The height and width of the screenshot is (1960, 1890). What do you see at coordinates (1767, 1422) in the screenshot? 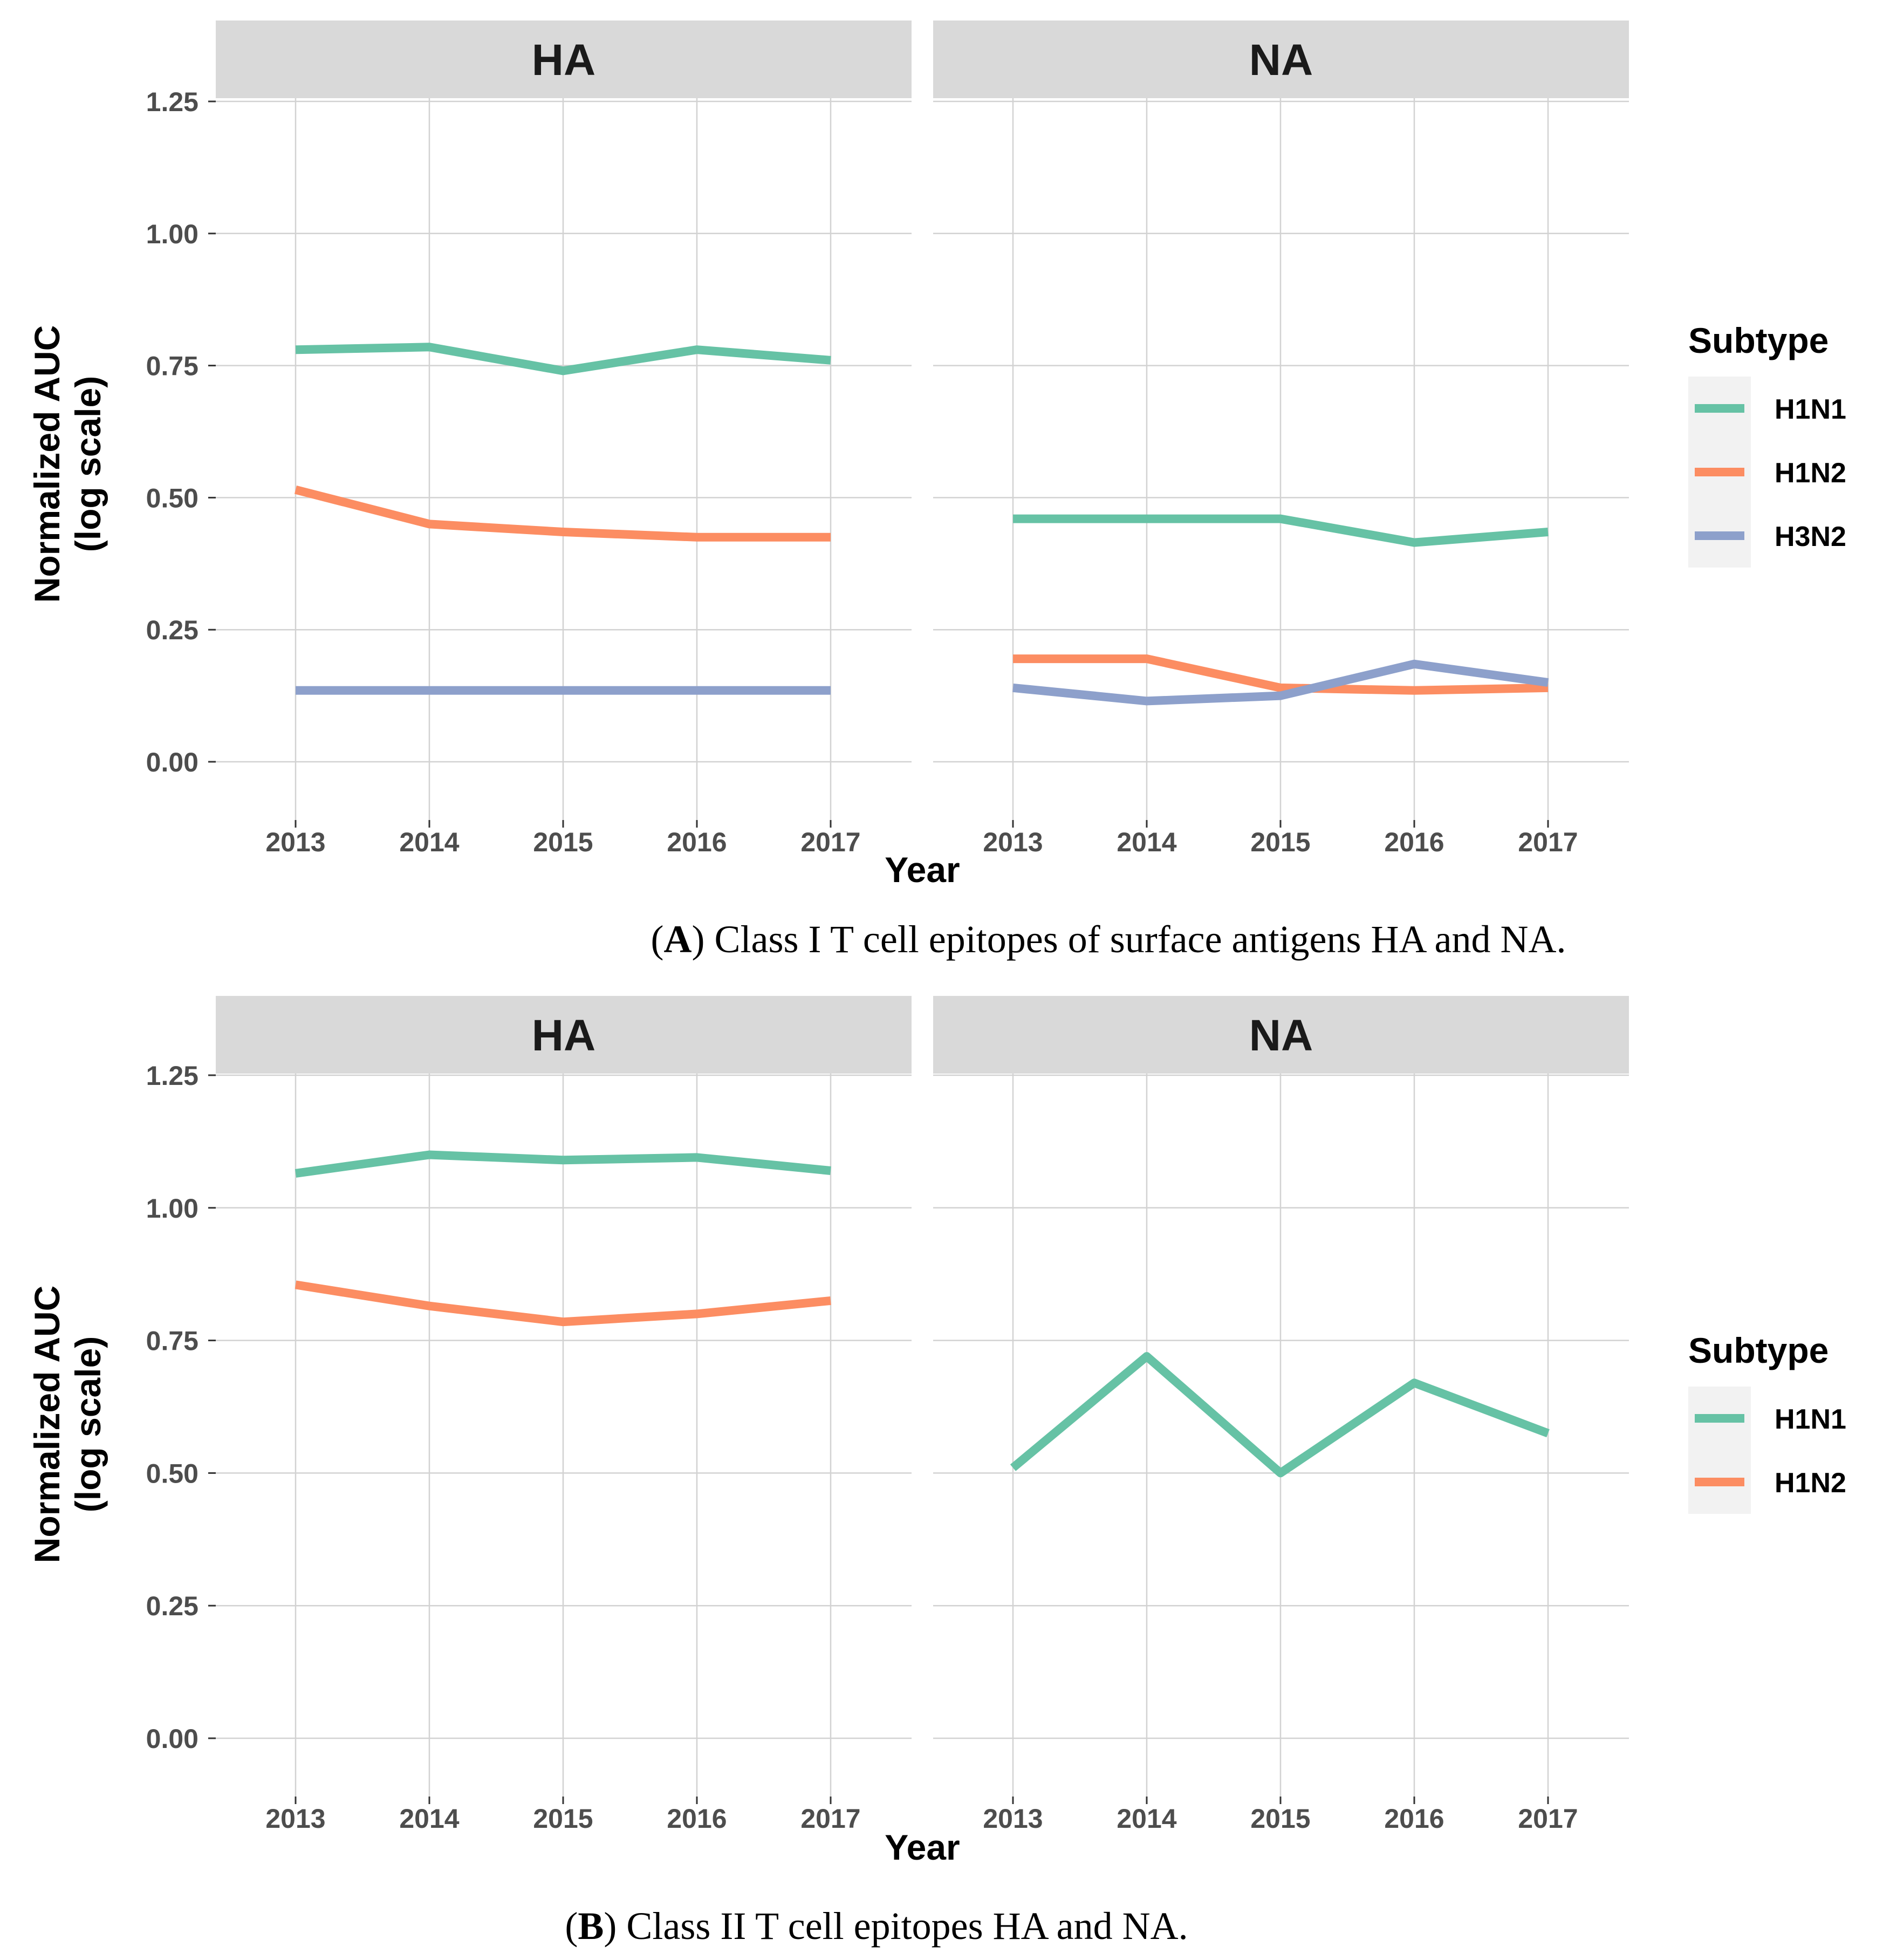
I see `legend: Subtype H1N1 H1N2` at bounding box center [1767, 1422].